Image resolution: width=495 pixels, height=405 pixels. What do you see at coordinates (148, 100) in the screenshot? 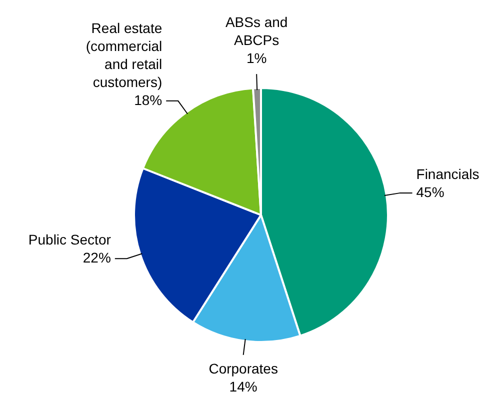
I see `data-label: 18%` at bounding box center [148, 100].